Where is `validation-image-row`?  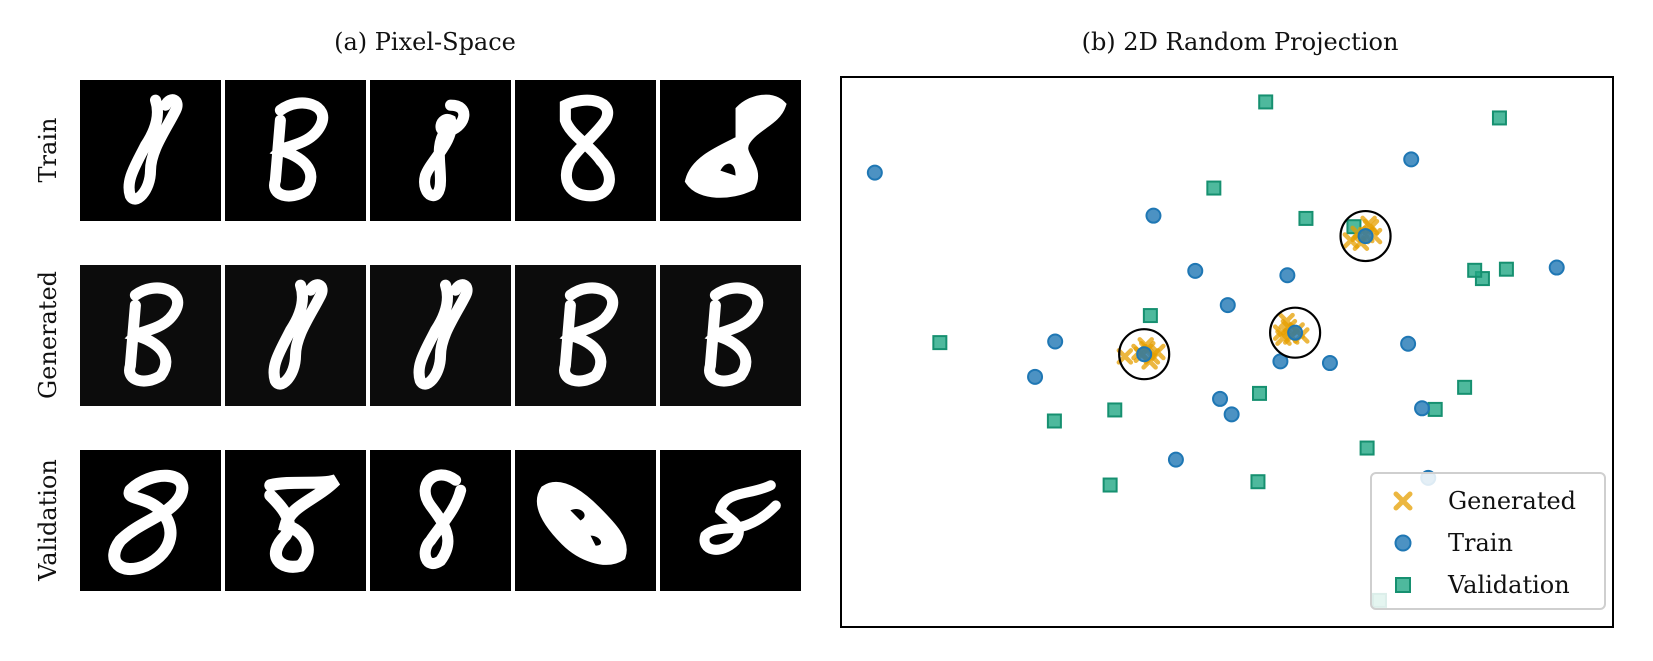 validation-image-row is located at coordinates (440, 520).